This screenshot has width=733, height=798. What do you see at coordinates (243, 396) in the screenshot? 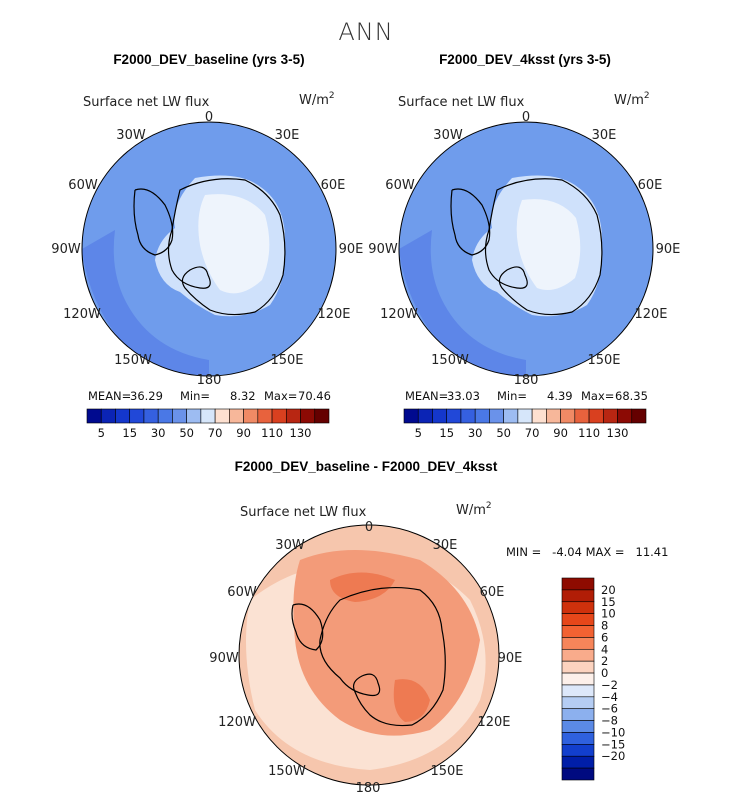
I see `stat-min-value: 8.32` at bounding box center [243, 396].